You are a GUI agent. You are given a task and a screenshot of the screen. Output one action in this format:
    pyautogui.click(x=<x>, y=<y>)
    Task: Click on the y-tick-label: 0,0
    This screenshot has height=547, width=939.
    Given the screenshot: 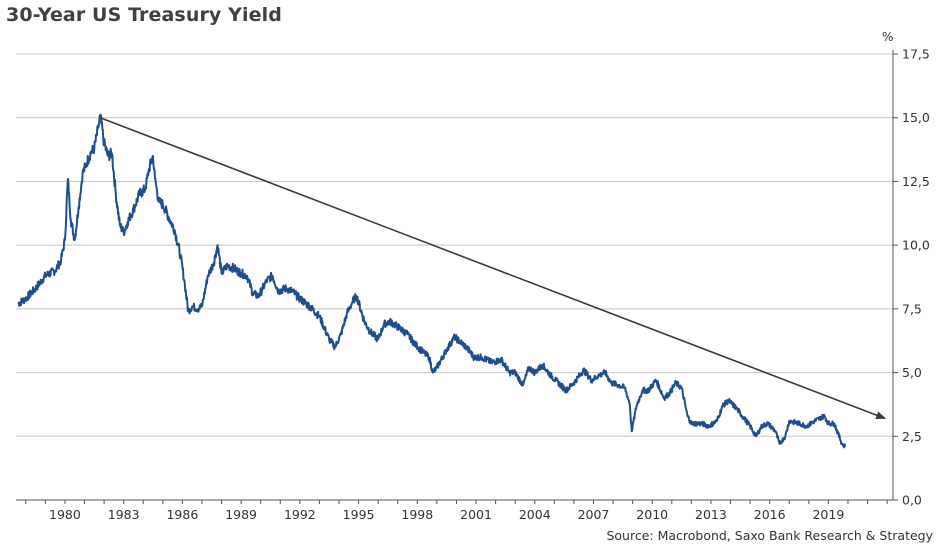 What is the action you would take?
    pyautogui.click(x=912, y=500)
    